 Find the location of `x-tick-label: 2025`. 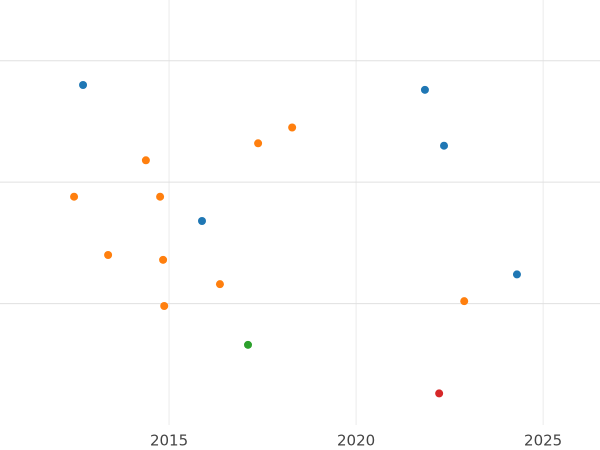

x-tick-label: 2025 is located at coordinates (543, 441).